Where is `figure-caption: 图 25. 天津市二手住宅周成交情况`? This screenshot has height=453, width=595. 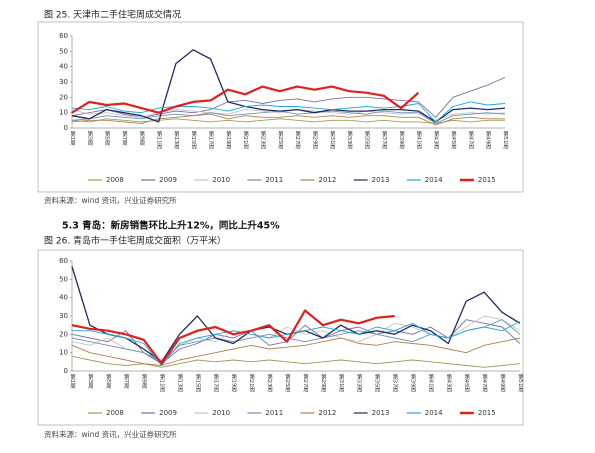 figure-caption: 图 25. 天津市二手住宅周成交情况 is located at coordinates (112, 15).